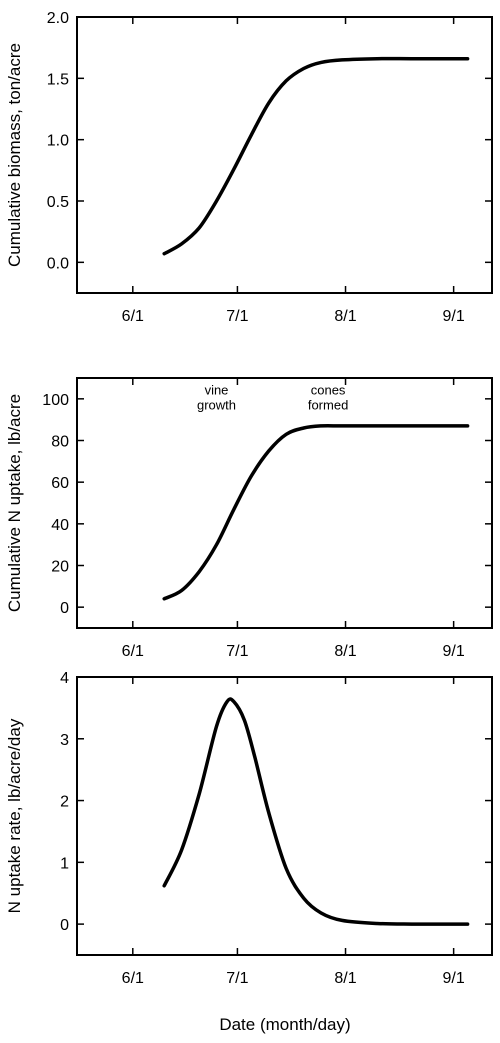  What do you see at coordinates (328, 390) in the screenshot?
I see `annotation-text: cones` at bounding box center [328, 390].